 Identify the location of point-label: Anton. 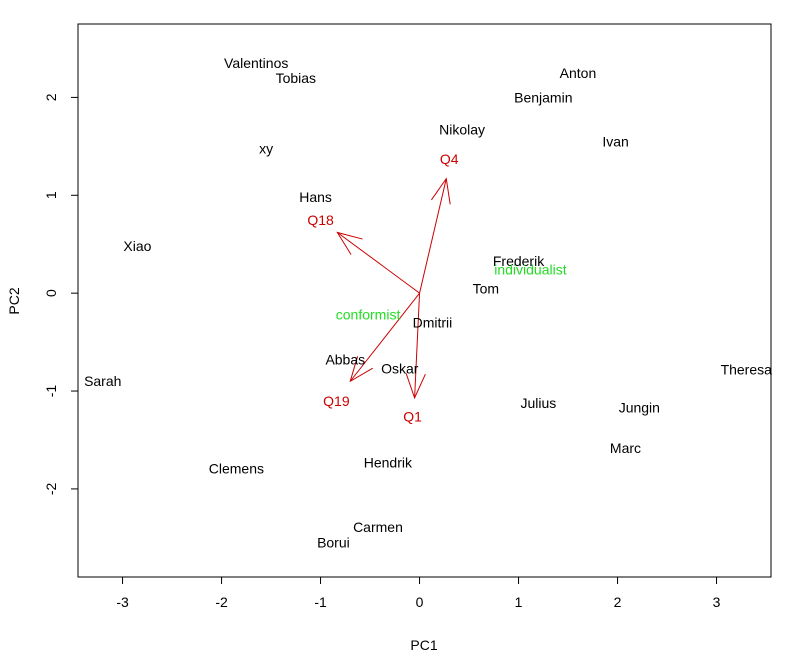
(578, 73).